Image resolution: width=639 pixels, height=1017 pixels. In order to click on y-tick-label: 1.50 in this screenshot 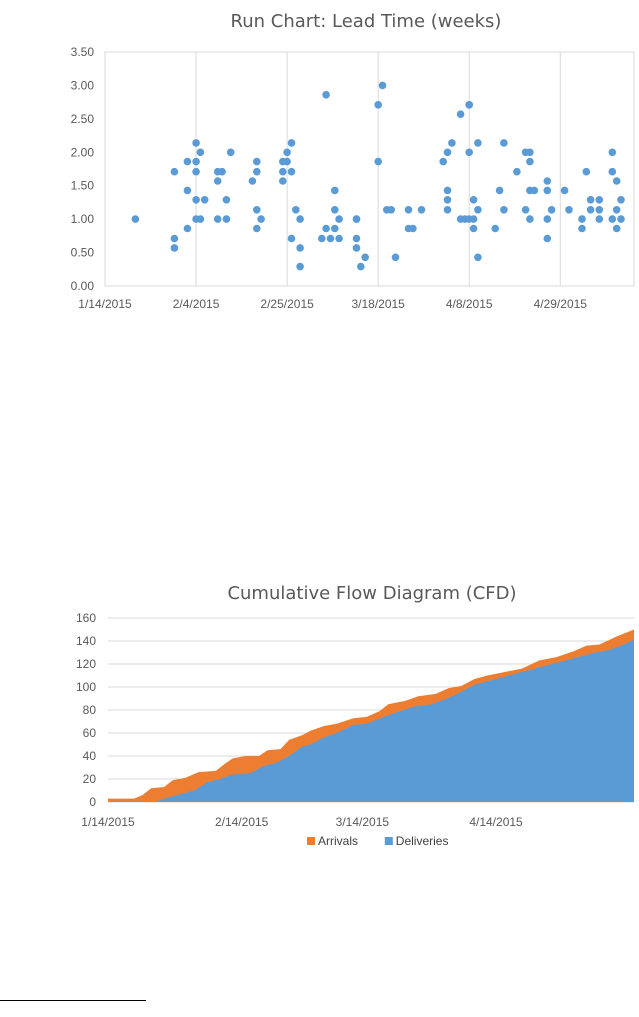, I will do `click(83, 186)`.